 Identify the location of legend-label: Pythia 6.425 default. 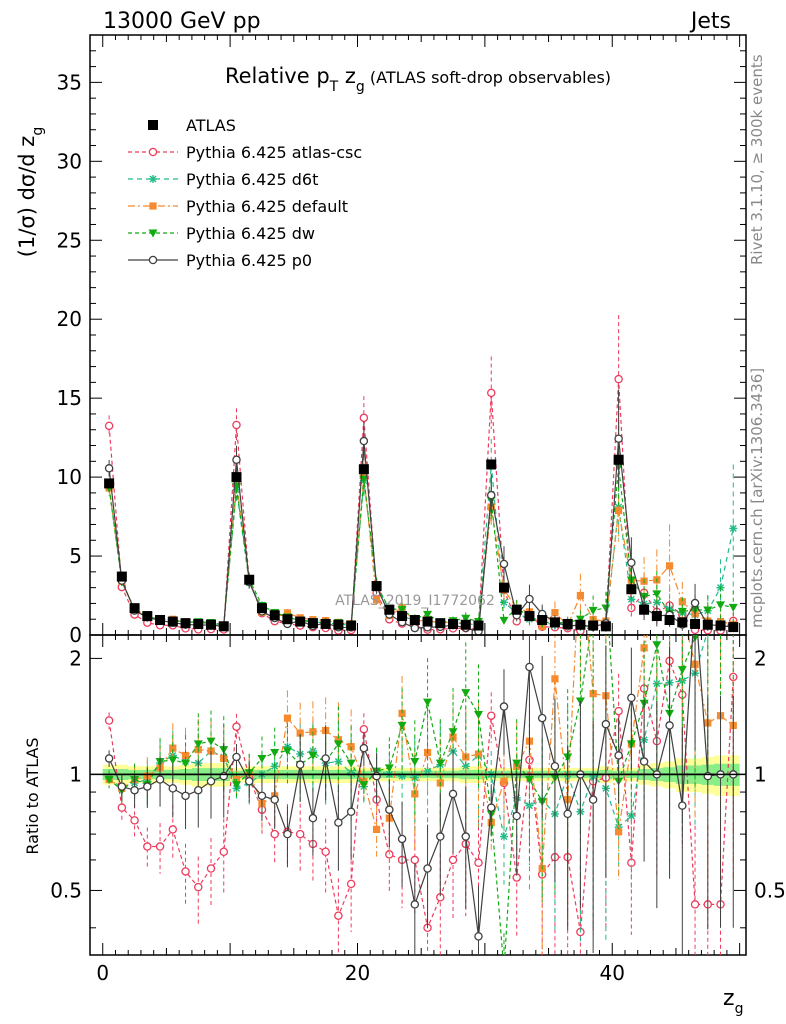
(267, 206).